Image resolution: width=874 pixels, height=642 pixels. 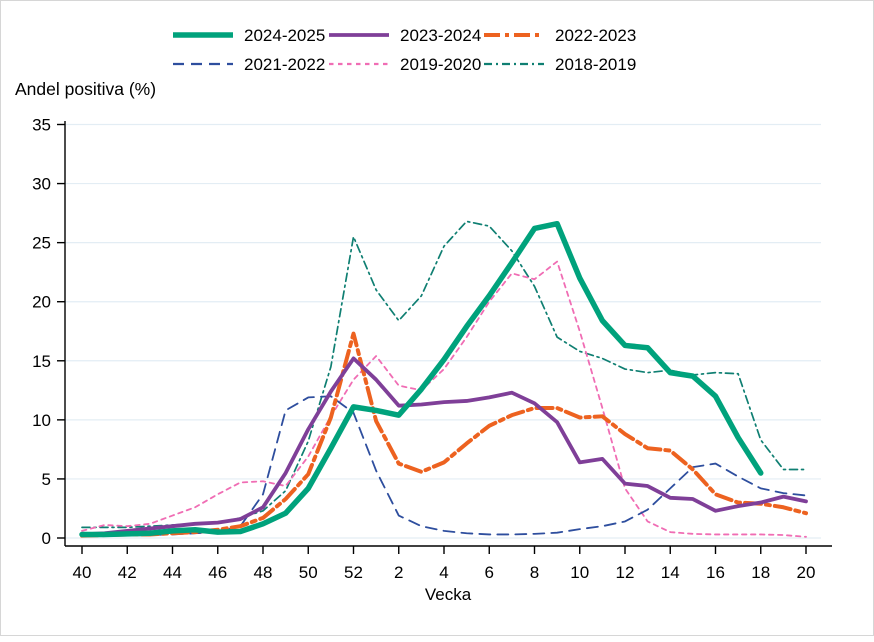 I want to click on y-tick-label-35: 35, so click(x=41, y=124).